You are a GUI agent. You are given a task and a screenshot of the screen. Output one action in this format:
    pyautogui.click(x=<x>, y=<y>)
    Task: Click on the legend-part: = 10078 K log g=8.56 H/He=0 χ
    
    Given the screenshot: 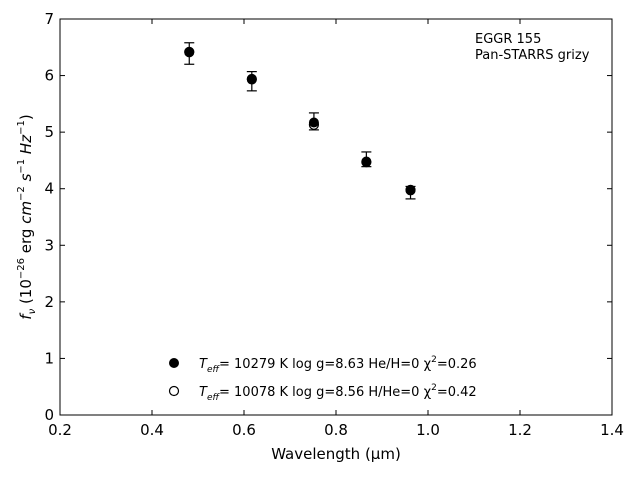 What is the action you would take?
    pyautogui.click(x=325, y=392)
    